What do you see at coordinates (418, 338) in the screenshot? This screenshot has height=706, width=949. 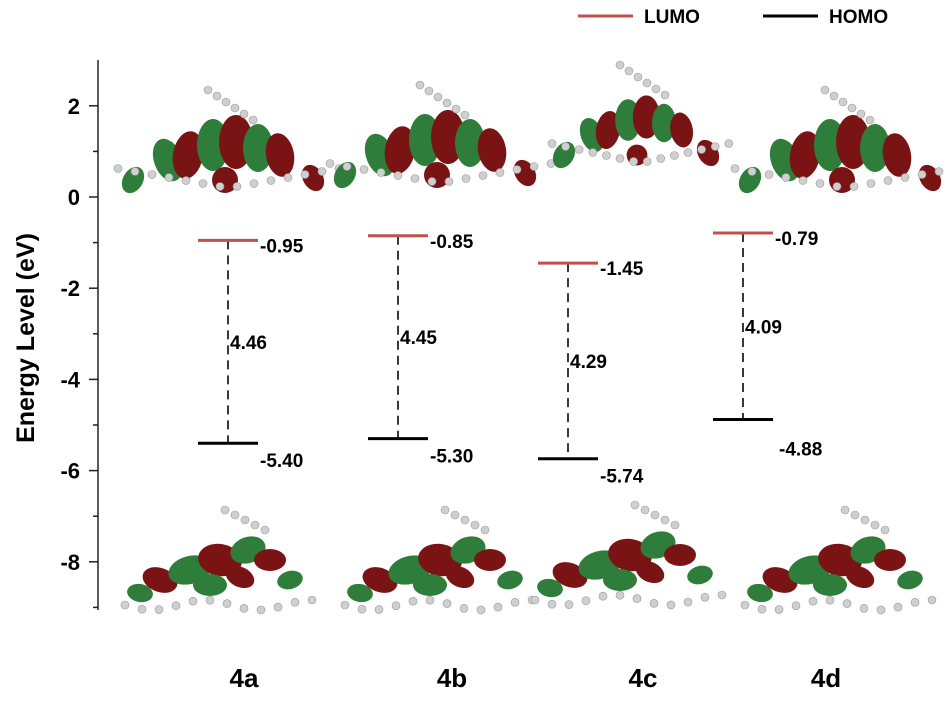 I see `gap-value-label: 4.45` at bounding box center [418, 338].